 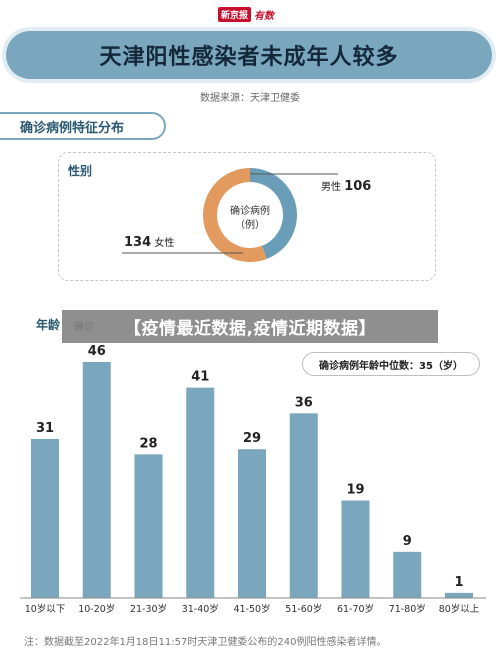 I want to click on donut-slice-male, so click(x=273, y=213).